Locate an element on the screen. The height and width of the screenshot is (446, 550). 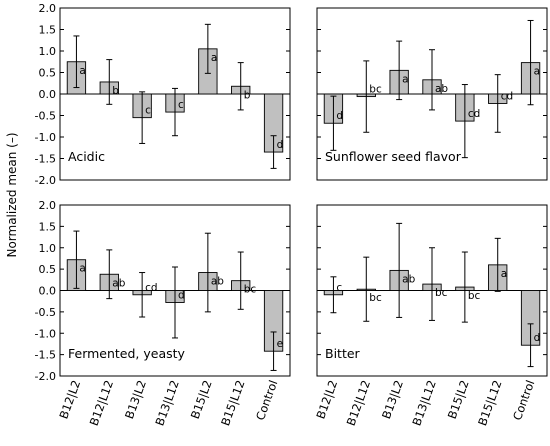
panel-label: Bitter is located at coordinates (343, 353).